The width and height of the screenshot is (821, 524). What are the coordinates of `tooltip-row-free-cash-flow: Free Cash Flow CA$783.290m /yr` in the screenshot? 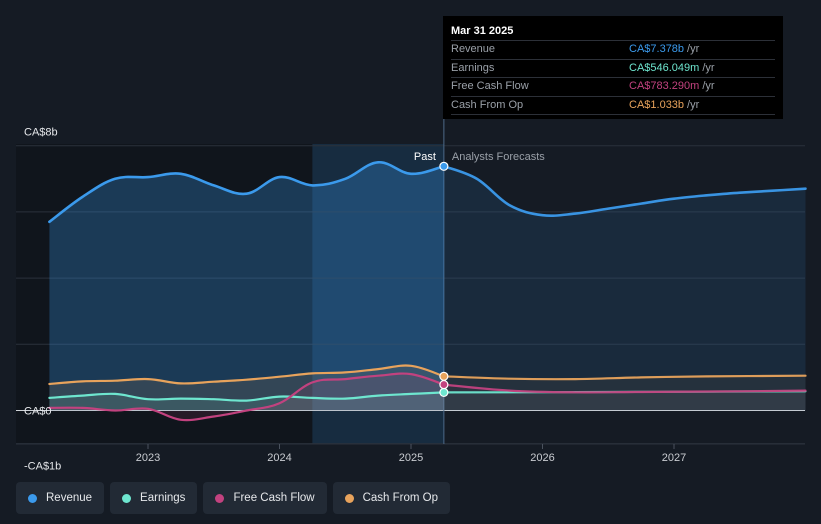 It's located at (613, 86).